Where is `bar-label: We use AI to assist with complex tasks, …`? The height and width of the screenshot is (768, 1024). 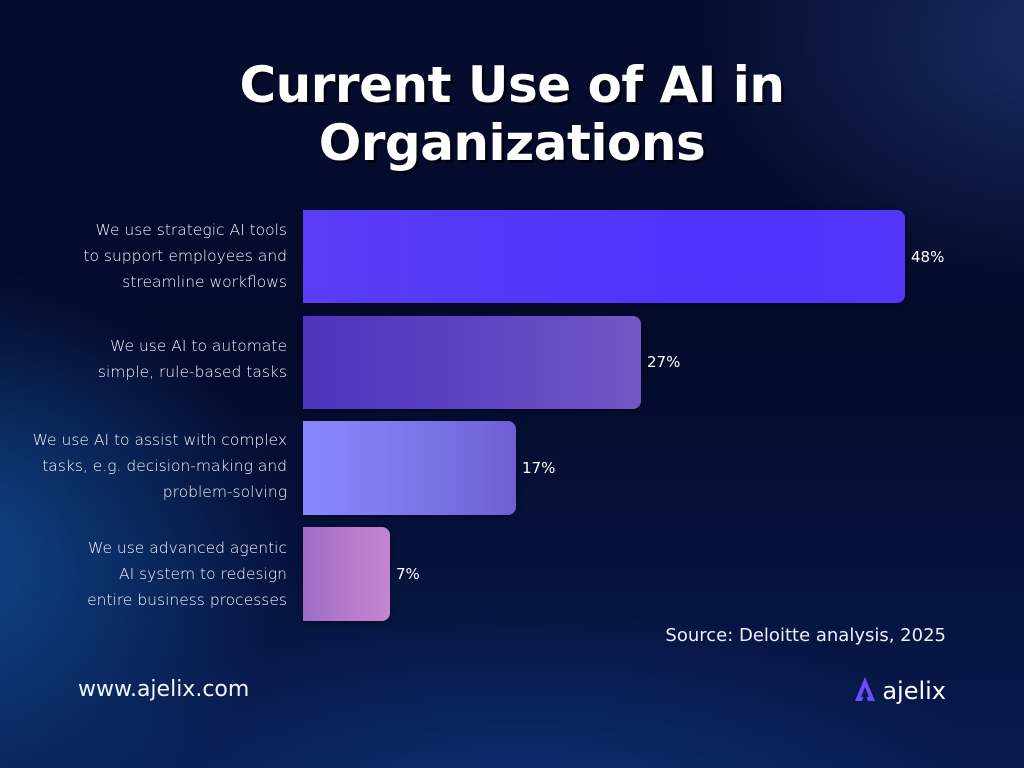
bar-label: We use AI to assist with complex tasks, … is located at coordinates (160, 466).